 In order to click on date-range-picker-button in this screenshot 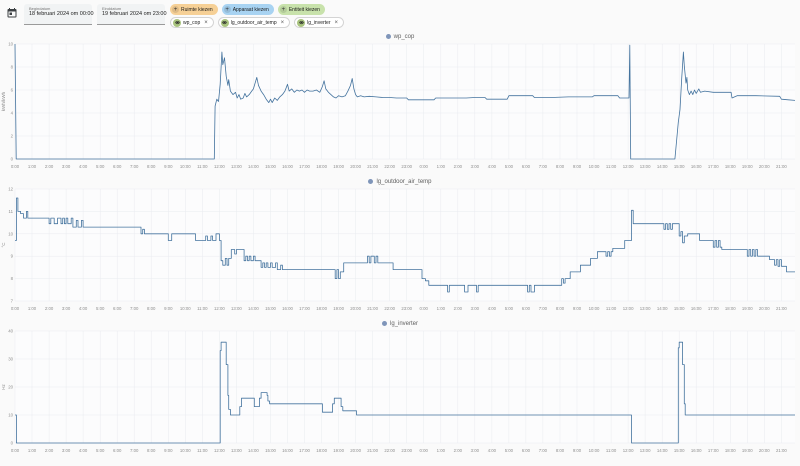, I will do `click(12, 13)`.